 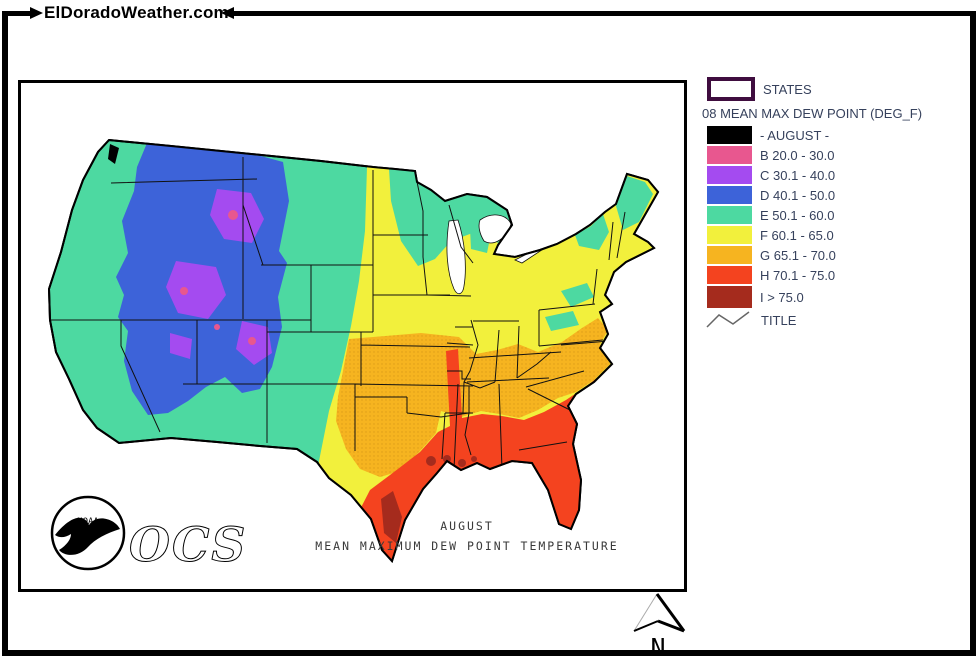 What do you see at coordinates (798, 175) in the screenshot?
I see `legend-label: C 30.1 - 40.0` at bounding box center [798, 175].